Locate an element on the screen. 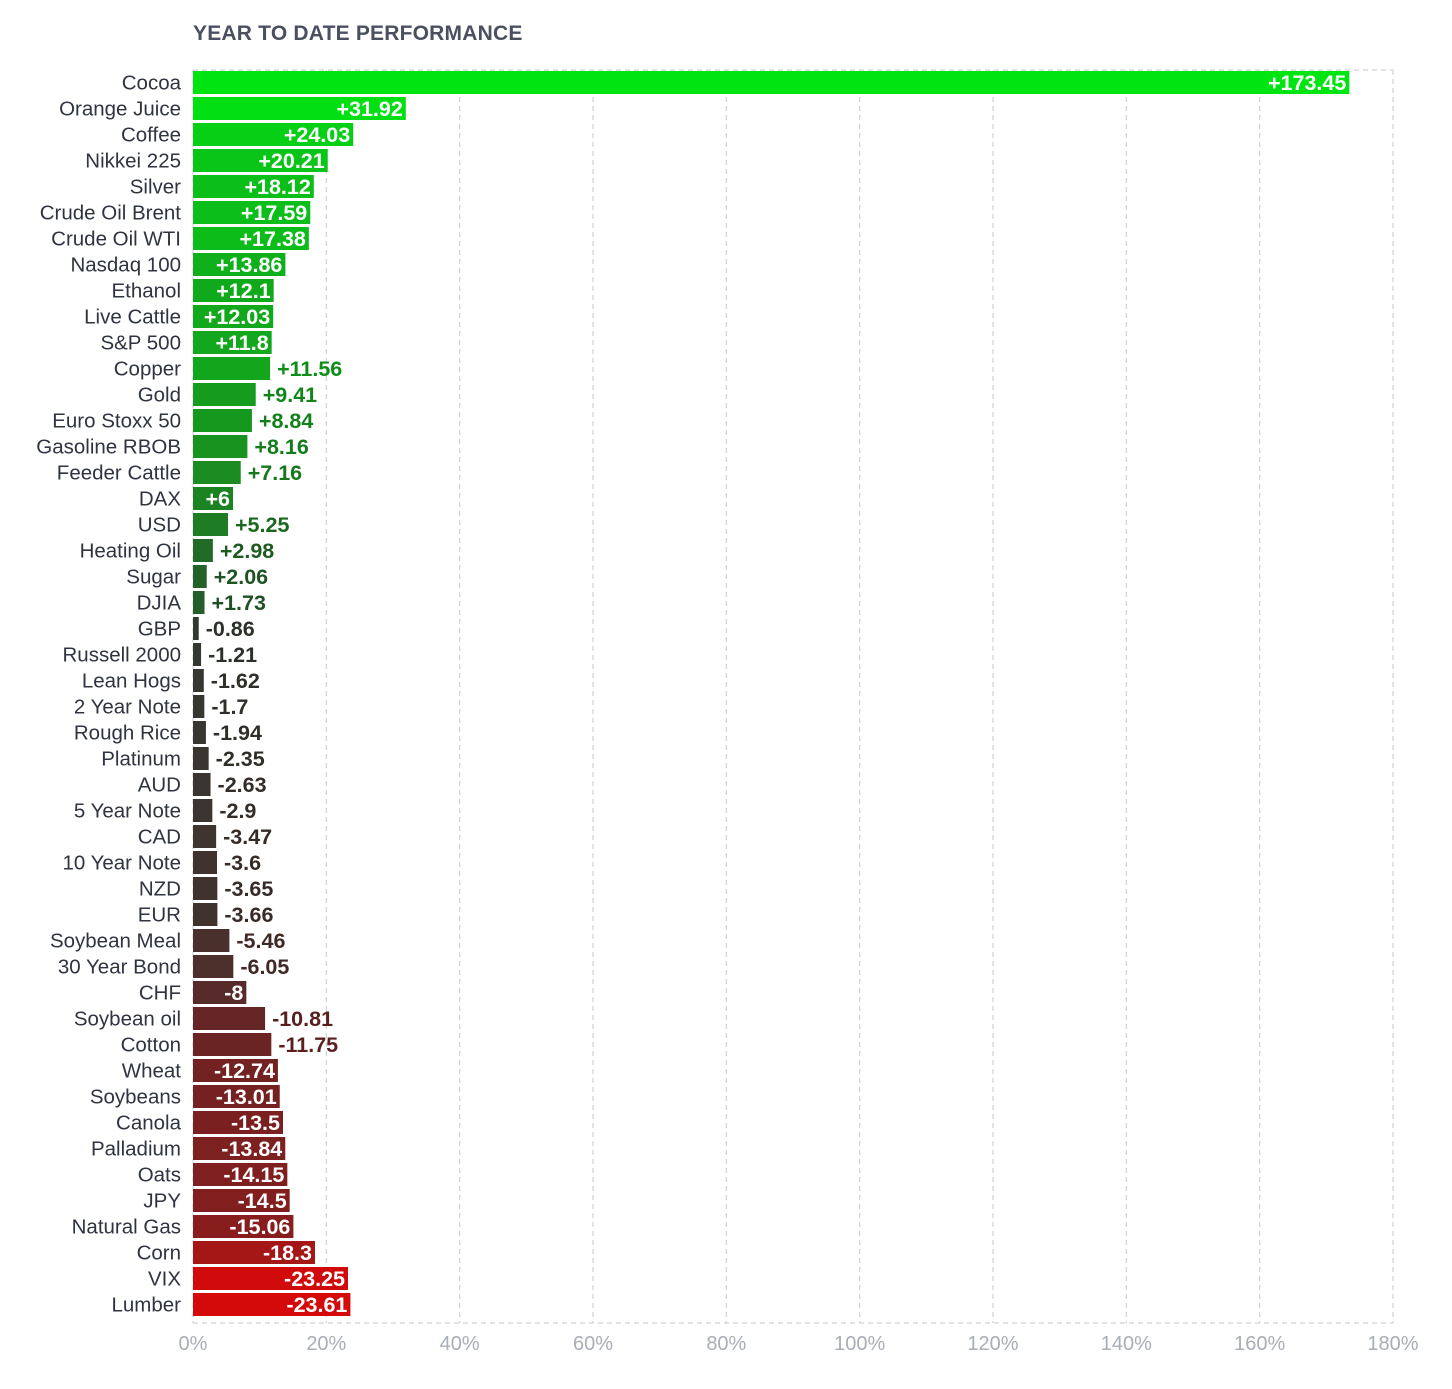  value-label: +9.41 is located at coordinates (290, 395).